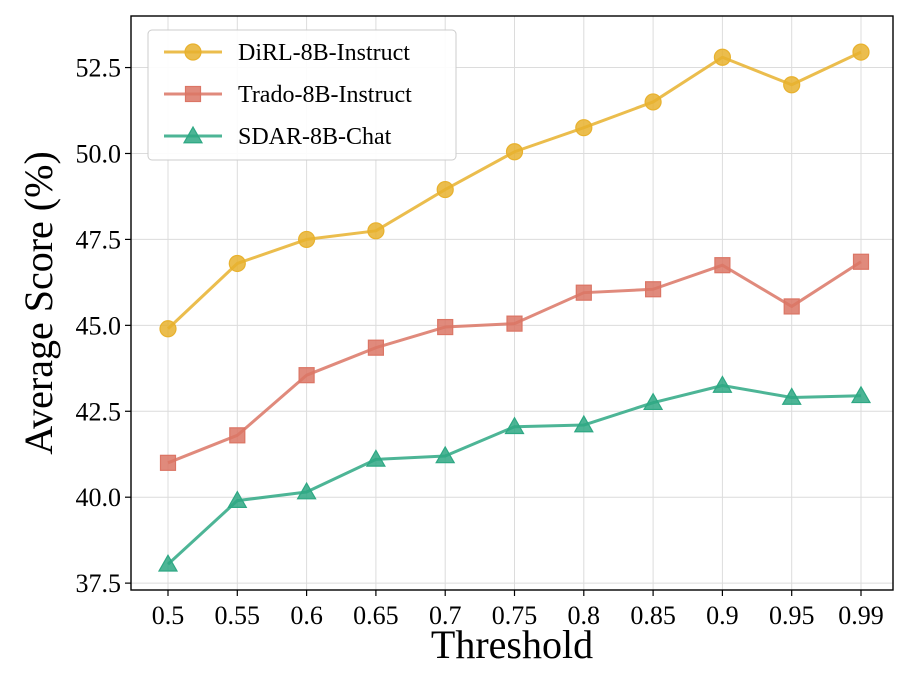  Describe the element at coordinates (376, 615) in the screenshot. I see `x-tick-label: 0.65` at that location.